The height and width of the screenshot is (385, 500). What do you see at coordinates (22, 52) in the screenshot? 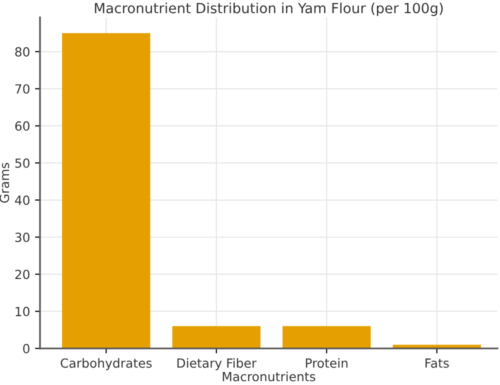
I see `y-tick-label: 80` at bounding box center [22, 52].